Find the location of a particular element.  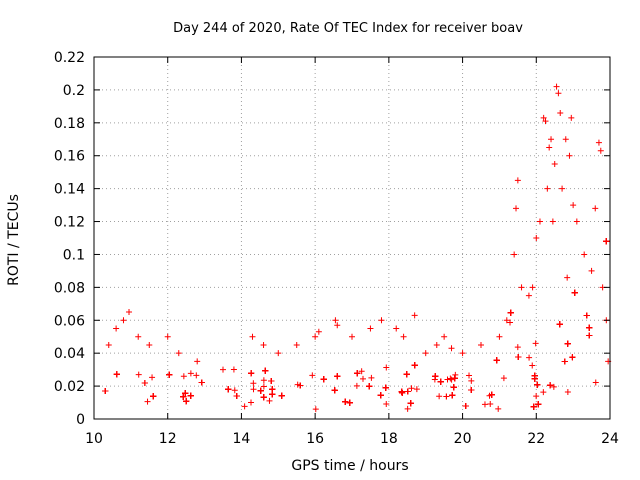

y-tick-label: 0.2 is located at coordinates (74, 91).